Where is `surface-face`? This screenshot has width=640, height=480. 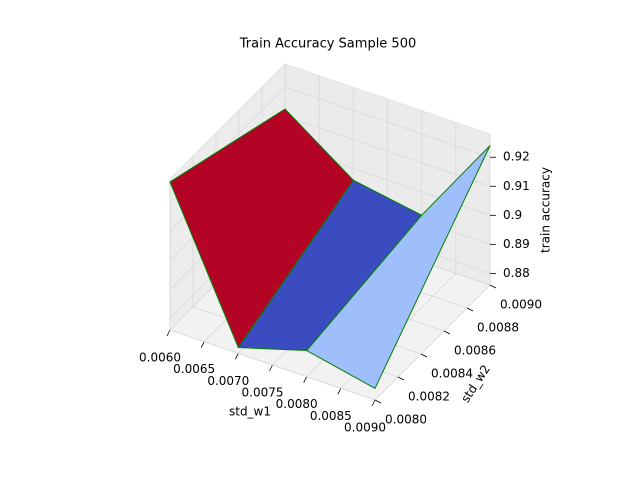 surface-face is located at coordinates (398, 267).